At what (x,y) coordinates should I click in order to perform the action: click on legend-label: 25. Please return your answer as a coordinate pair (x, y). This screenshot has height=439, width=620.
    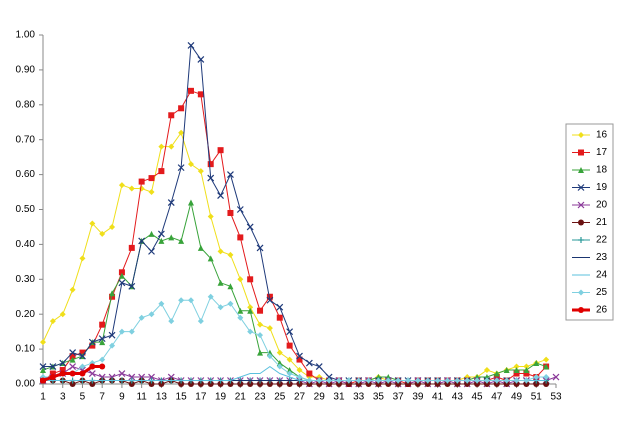
    Looking at the image, I should click on (602, 292).